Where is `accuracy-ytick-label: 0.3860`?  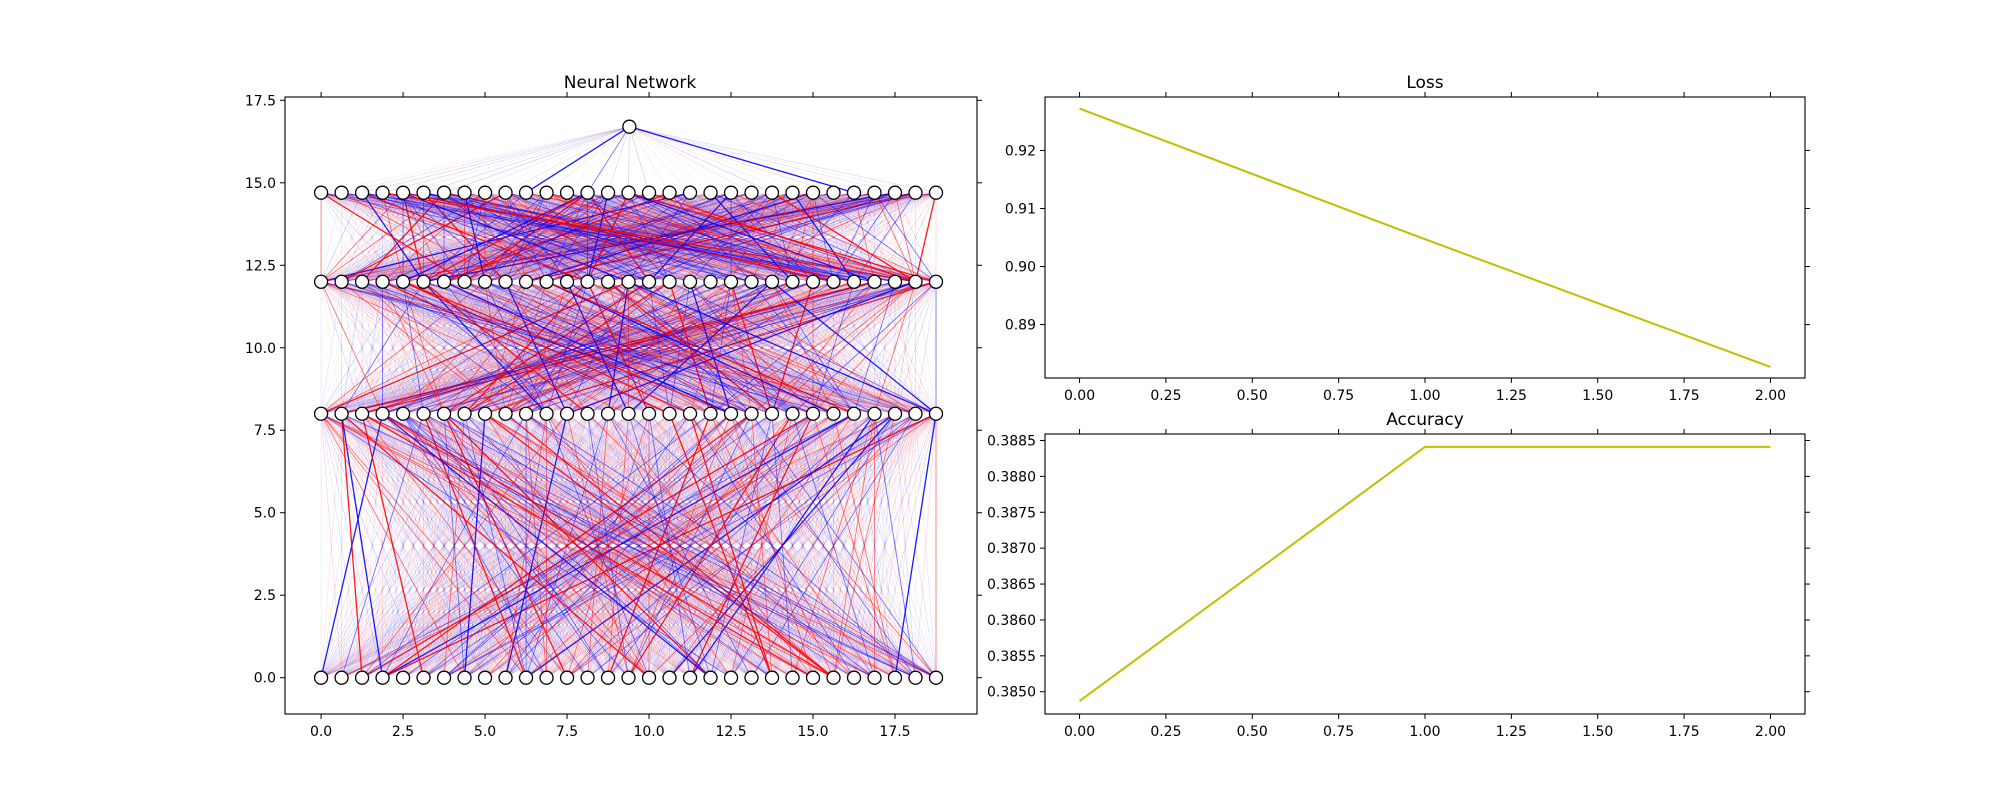
accuracy-ytick-label: 0.3860 is located at coordinates (1011, 621).